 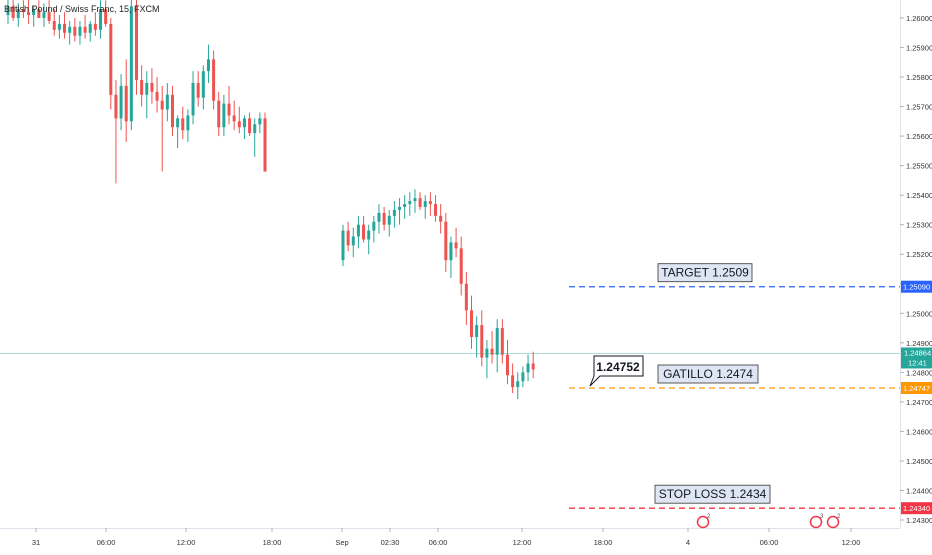 I want to click on stop-loss-label-box, so click(x=712, y=494).